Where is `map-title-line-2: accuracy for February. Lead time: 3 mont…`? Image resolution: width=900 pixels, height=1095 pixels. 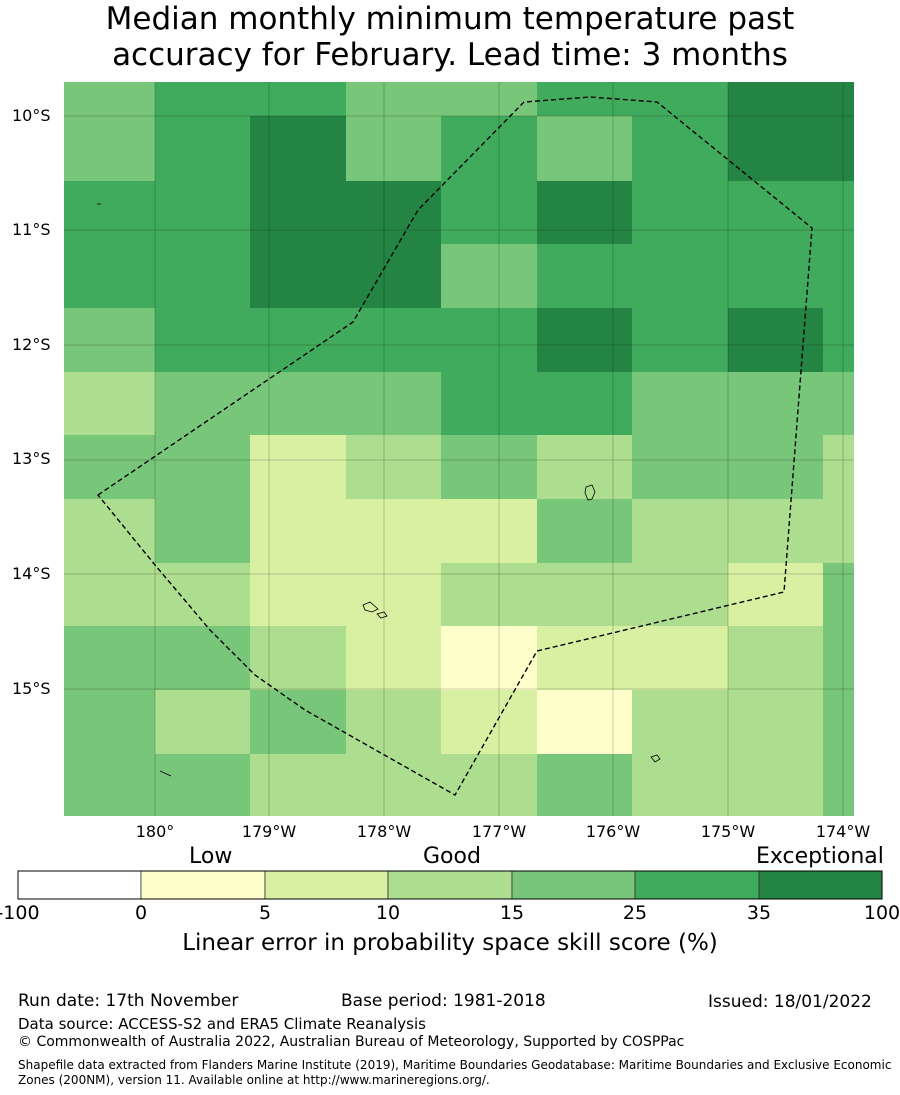
map-title-line-2: accuracy for February. Lead time: 3 mont… is located at coordinates (450, 55).